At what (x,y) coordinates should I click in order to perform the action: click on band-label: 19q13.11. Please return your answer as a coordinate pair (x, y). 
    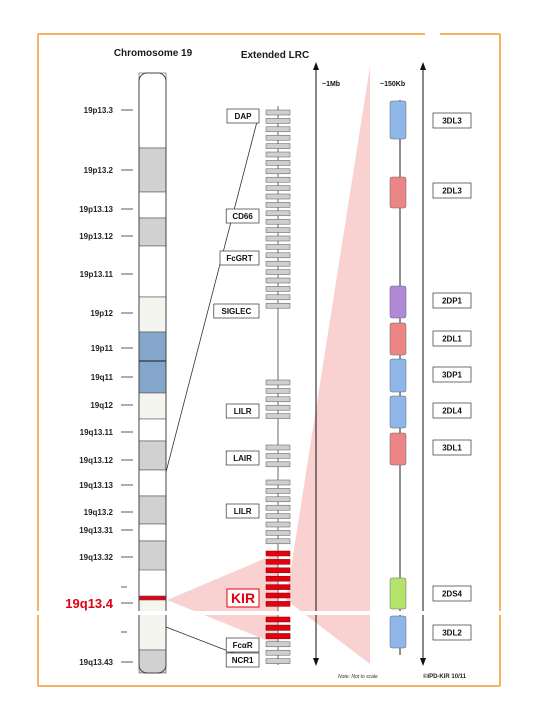
    Looking at the image, I should click on (97, 432).